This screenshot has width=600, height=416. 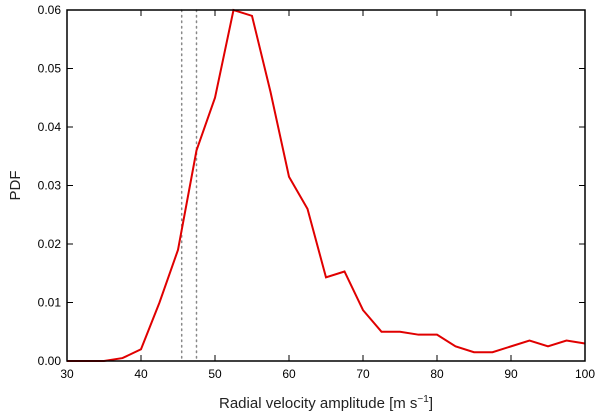 I want to click on x-axis-title-main: Radial velocity amplitude [m s, so click(x=318, y=403).